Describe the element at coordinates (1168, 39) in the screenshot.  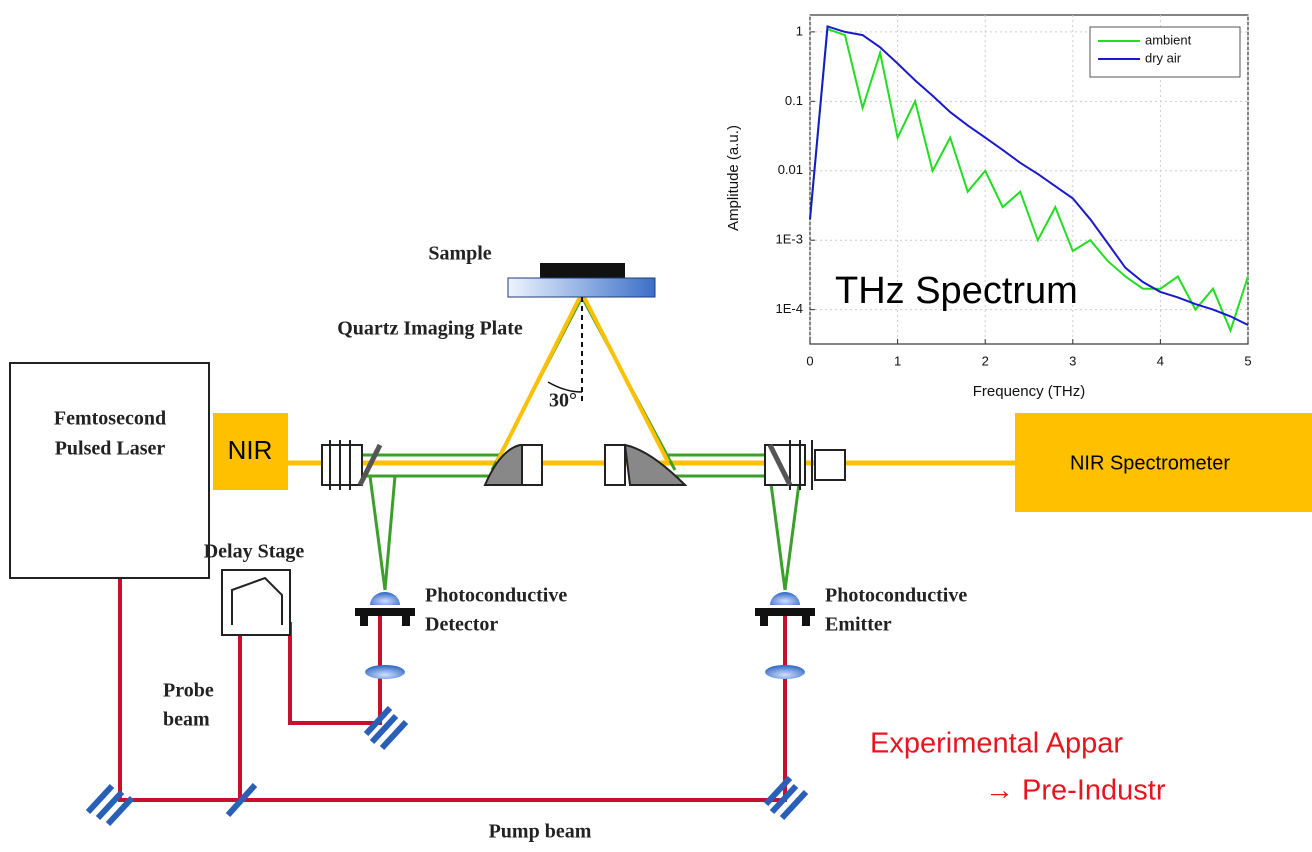
I see `legend-label: ambient` at that location.